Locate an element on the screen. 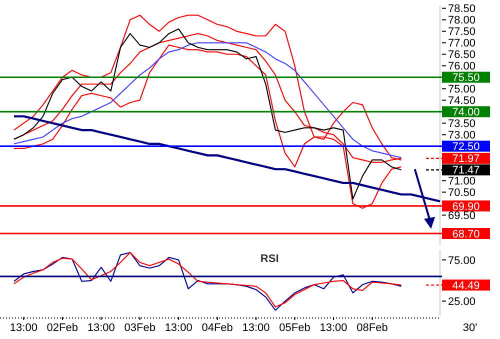 This screenshot has width=500, height=339. y-tick-label: 78.50 is located at coordinates (462, 9).